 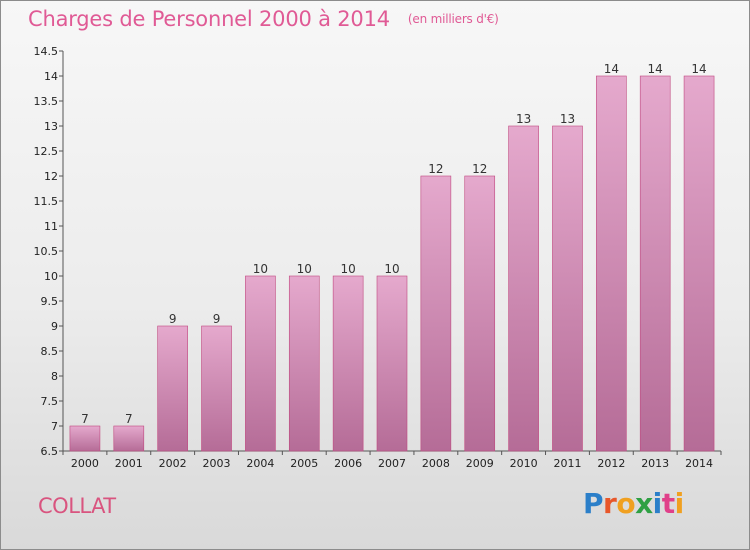 What do you see at coordinates (304, 269) in the screenshot?
I see `value-label-2005: 10` at bounding box center [304, 269].